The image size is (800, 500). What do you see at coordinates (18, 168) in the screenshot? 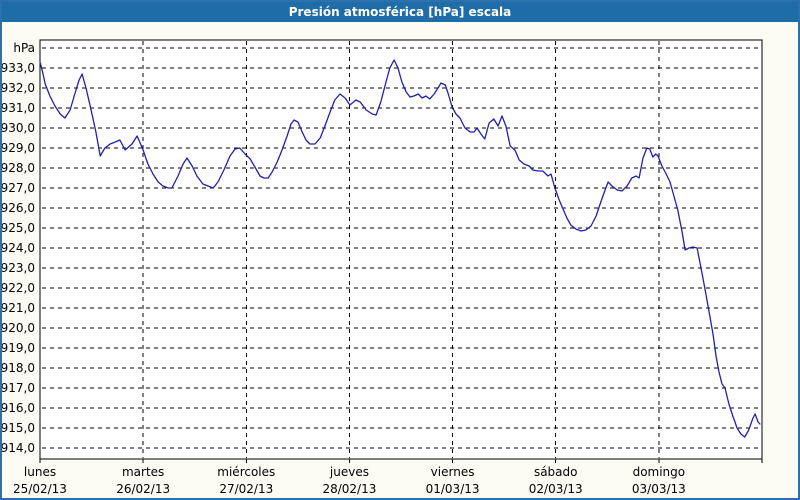
I see `y-tick-label: 928,0` at bounding box center [18, 168].